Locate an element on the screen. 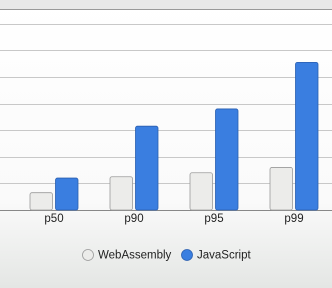  legend-item: WebAssembly is located at coordinates (127, 255).